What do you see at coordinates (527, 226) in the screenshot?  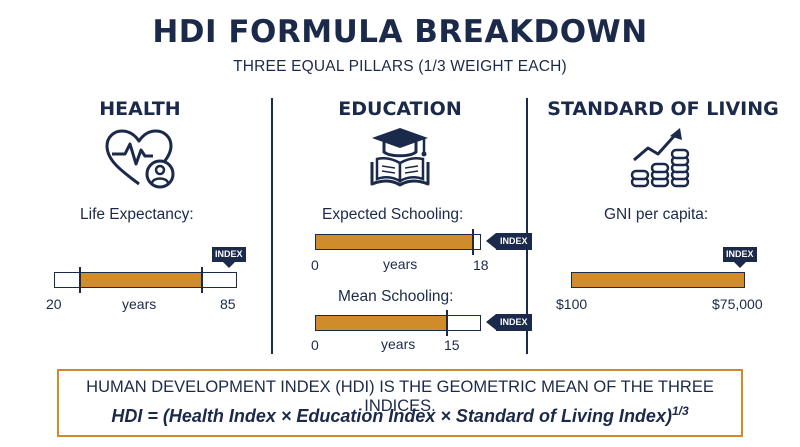 I see `column-divider-right` at bounding box center [527, 226].